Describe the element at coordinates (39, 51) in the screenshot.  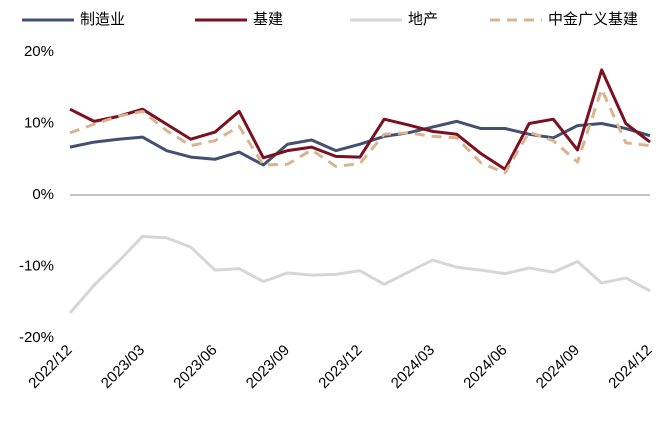
I see `y-tick-label: 20%` at that location.